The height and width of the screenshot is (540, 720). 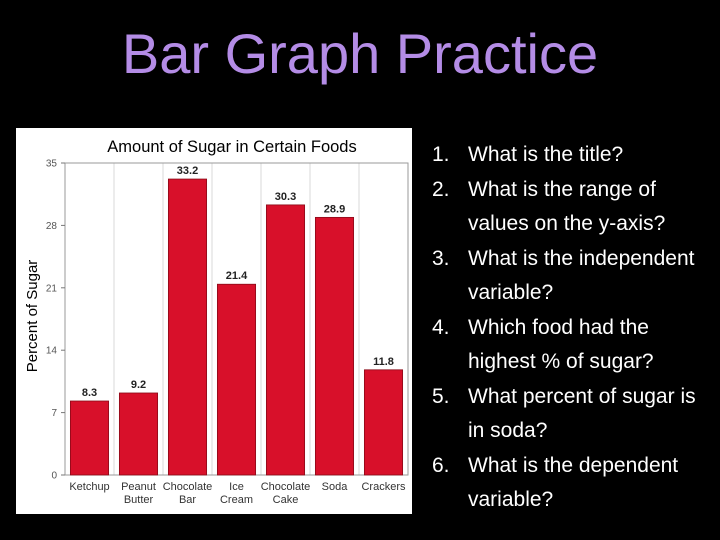 I want to click on category-label: Peanut, so click(x=138, y=487).